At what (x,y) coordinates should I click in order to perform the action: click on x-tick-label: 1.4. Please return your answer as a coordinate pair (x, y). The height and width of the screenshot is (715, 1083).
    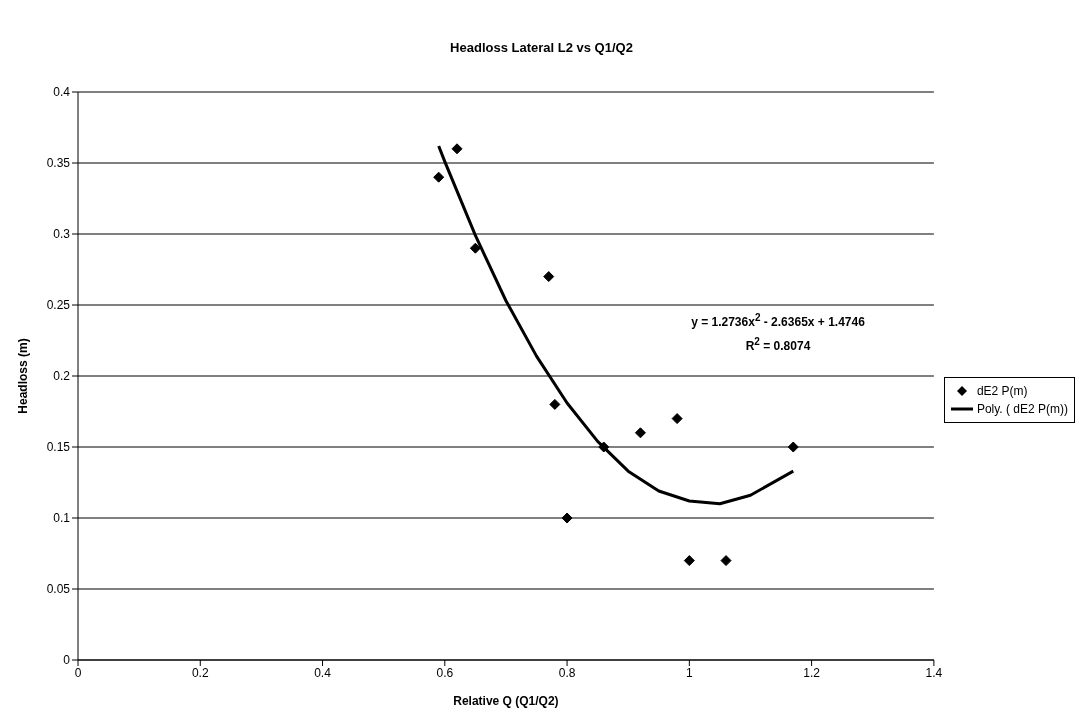
    Looking at the image, I should click on (934, 672).